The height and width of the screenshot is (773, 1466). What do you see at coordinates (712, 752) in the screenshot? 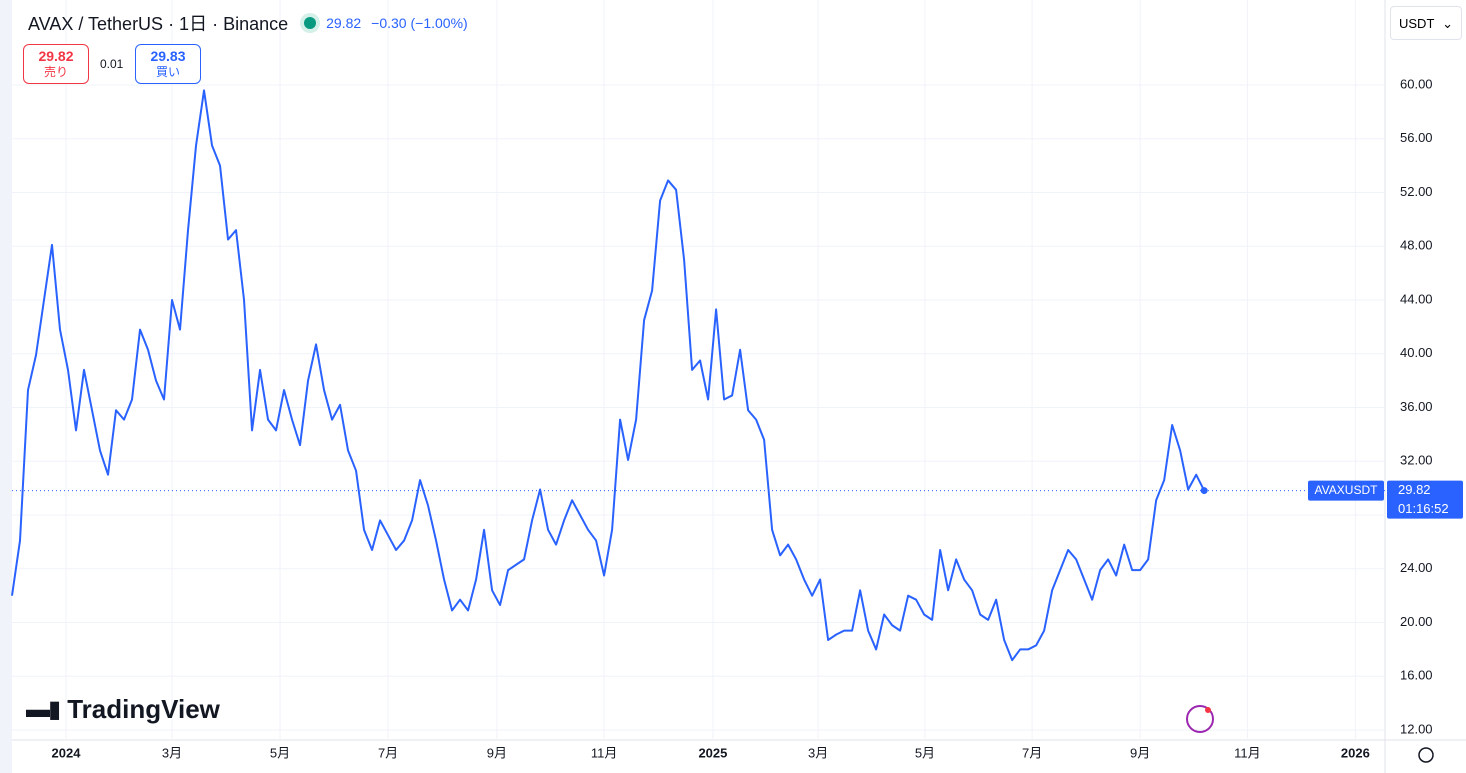
I see `x-tick-label: 2025` at bounding box center [712, 752].